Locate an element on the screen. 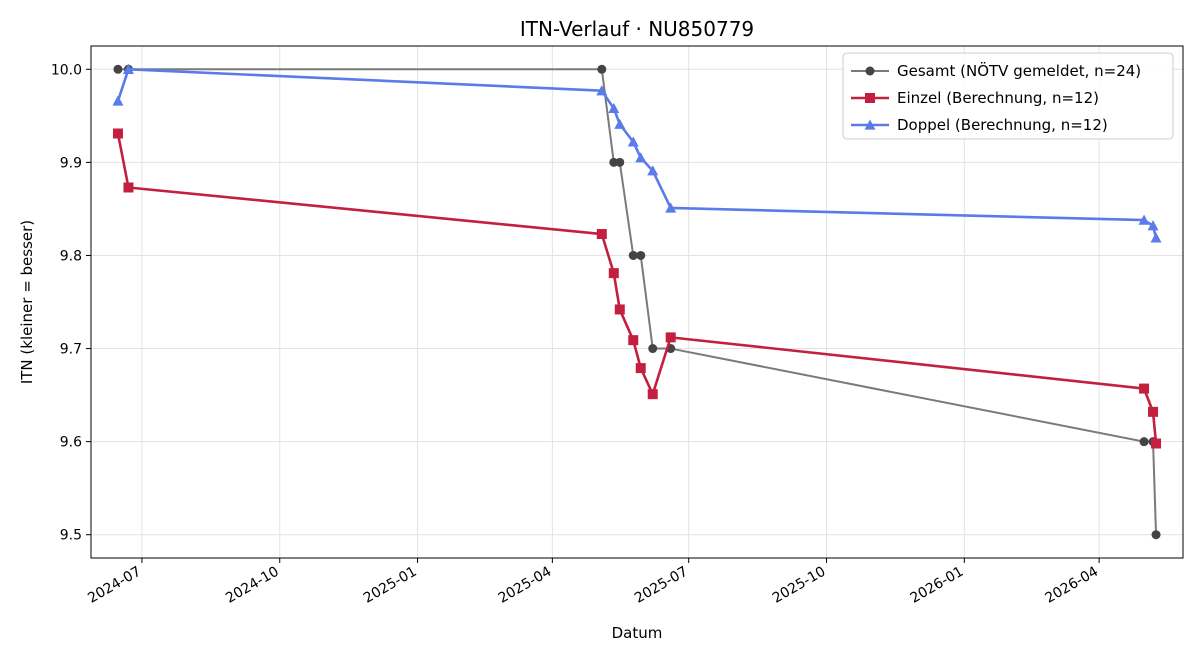 The width and height of the screenshot is (1200, 660). y-tick-label: 9.8 is located at coordinates (71, 256).